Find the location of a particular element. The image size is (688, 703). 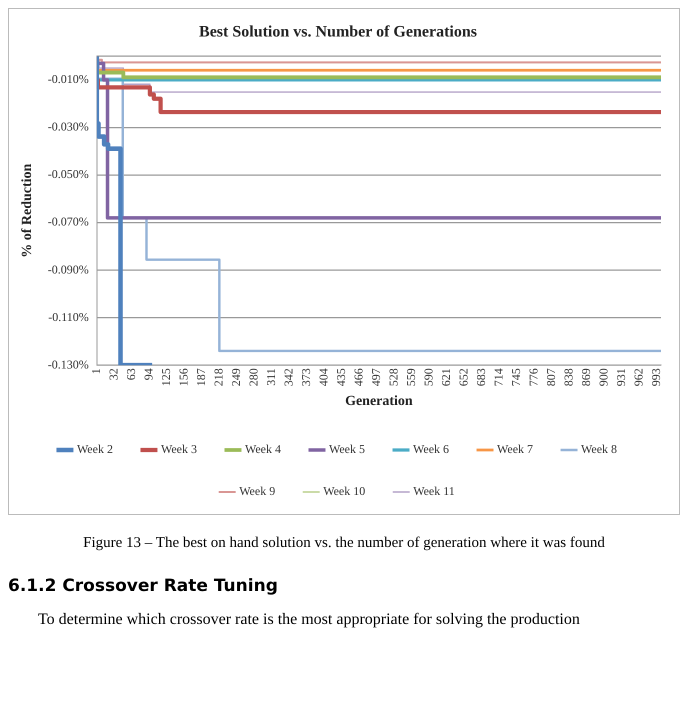

y-axis-title: % of Reduction is located at coordinates (28, 210).